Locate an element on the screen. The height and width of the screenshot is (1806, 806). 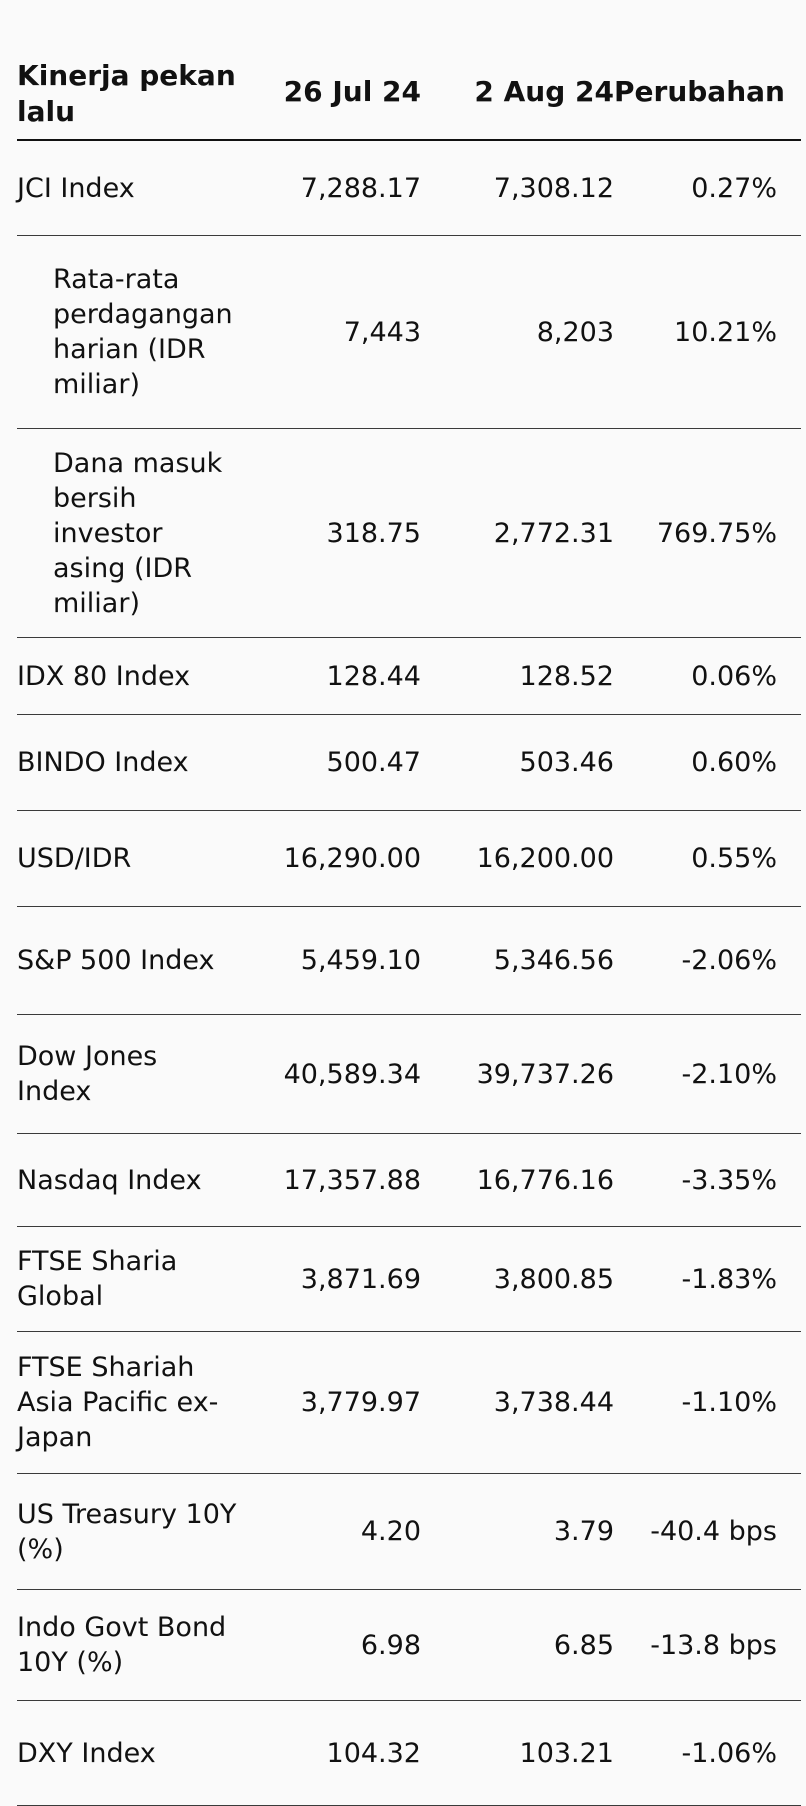
value-date-1: 40,589.34 is located at coordinates (329, 1074).